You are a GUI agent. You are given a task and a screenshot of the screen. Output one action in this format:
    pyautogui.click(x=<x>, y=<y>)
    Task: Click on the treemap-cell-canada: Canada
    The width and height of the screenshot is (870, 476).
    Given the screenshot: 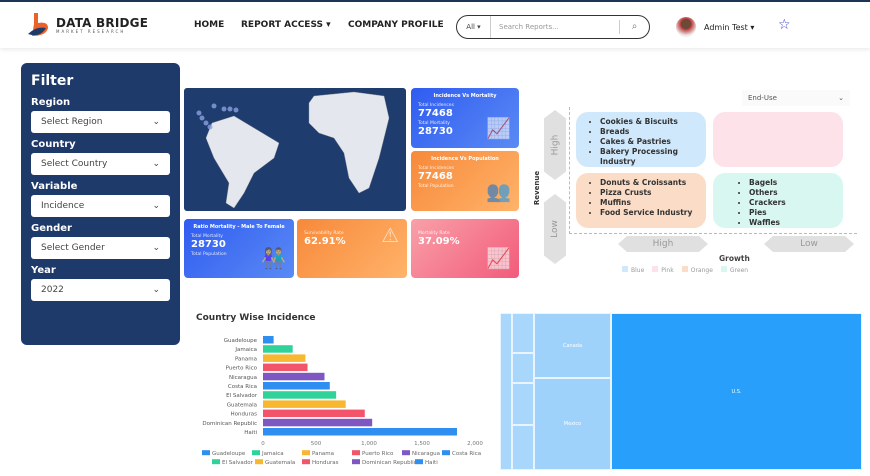 What is the action you would take?
    pyautogui.click(x=572, y=345)
    